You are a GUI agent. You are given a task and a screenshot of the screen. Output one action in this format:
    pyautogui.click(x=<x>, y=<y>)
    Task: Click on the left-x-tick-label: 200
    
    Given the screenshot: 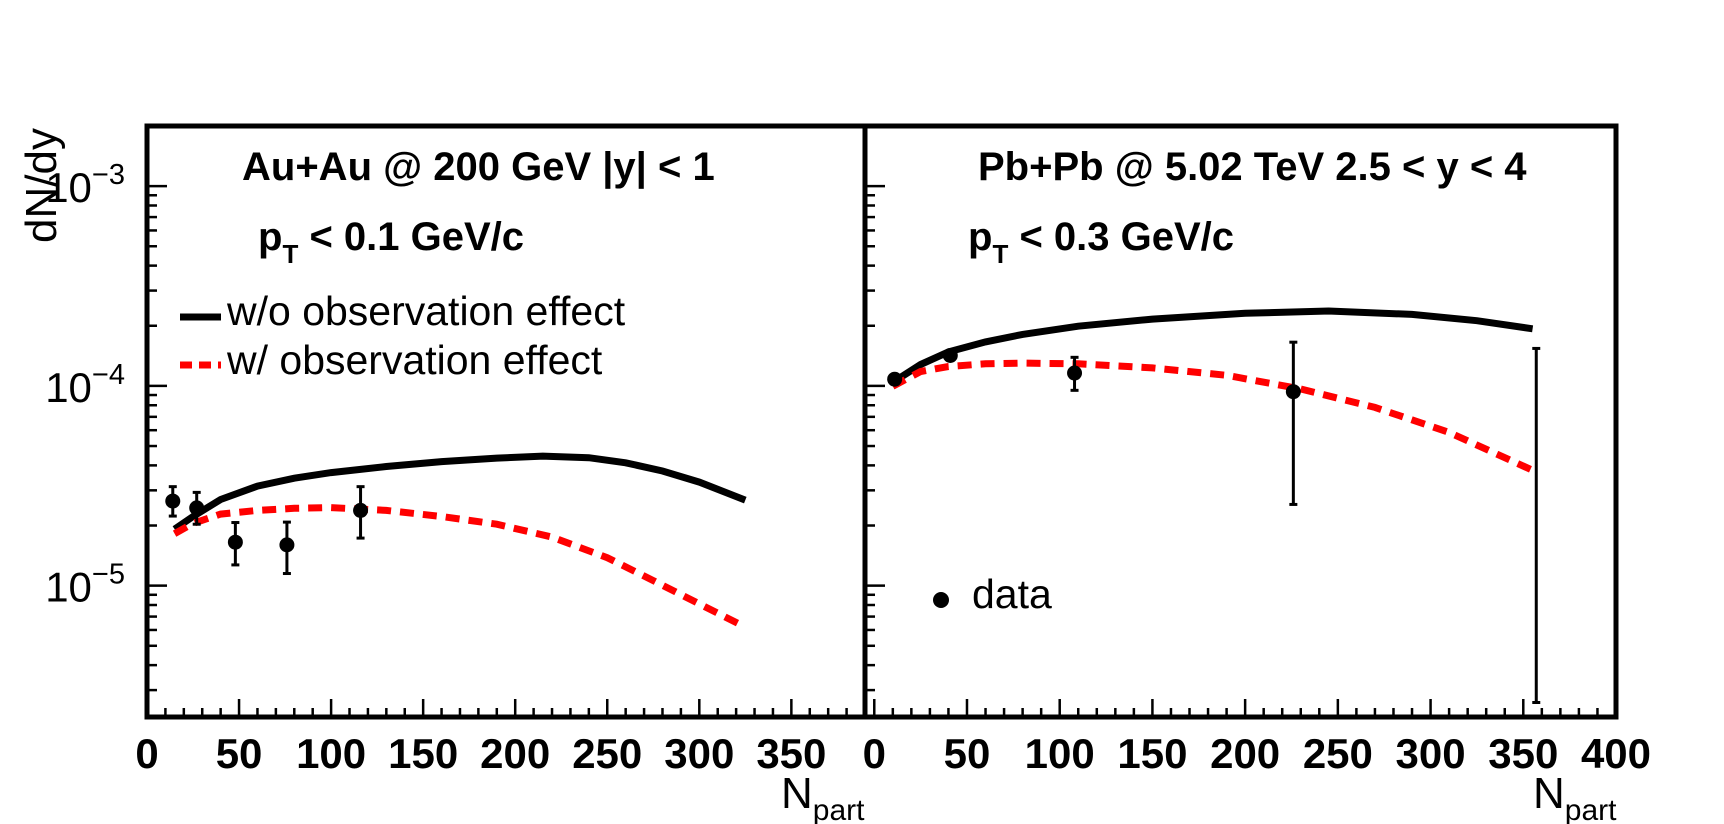 What is the action you would take?
    pyautogui.click(x=515, y=753)
    